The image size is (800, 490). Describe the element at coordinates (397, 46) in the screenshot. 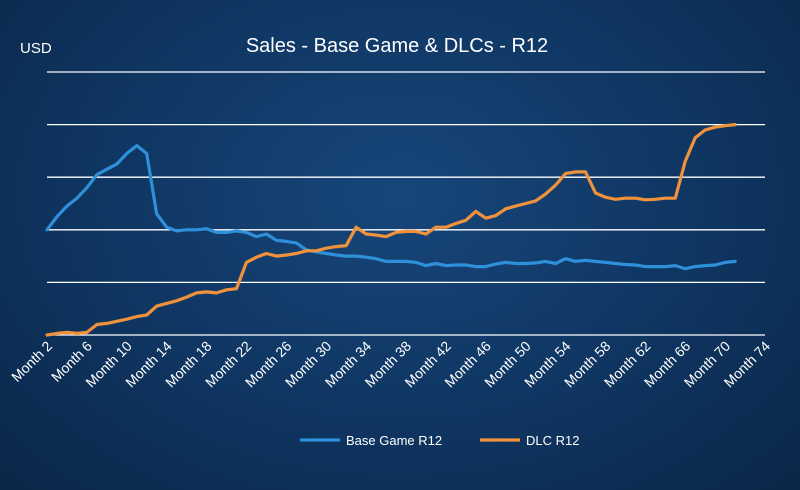

I see `chart-title: Sales - Base Game & DLCs - R12` at that location.